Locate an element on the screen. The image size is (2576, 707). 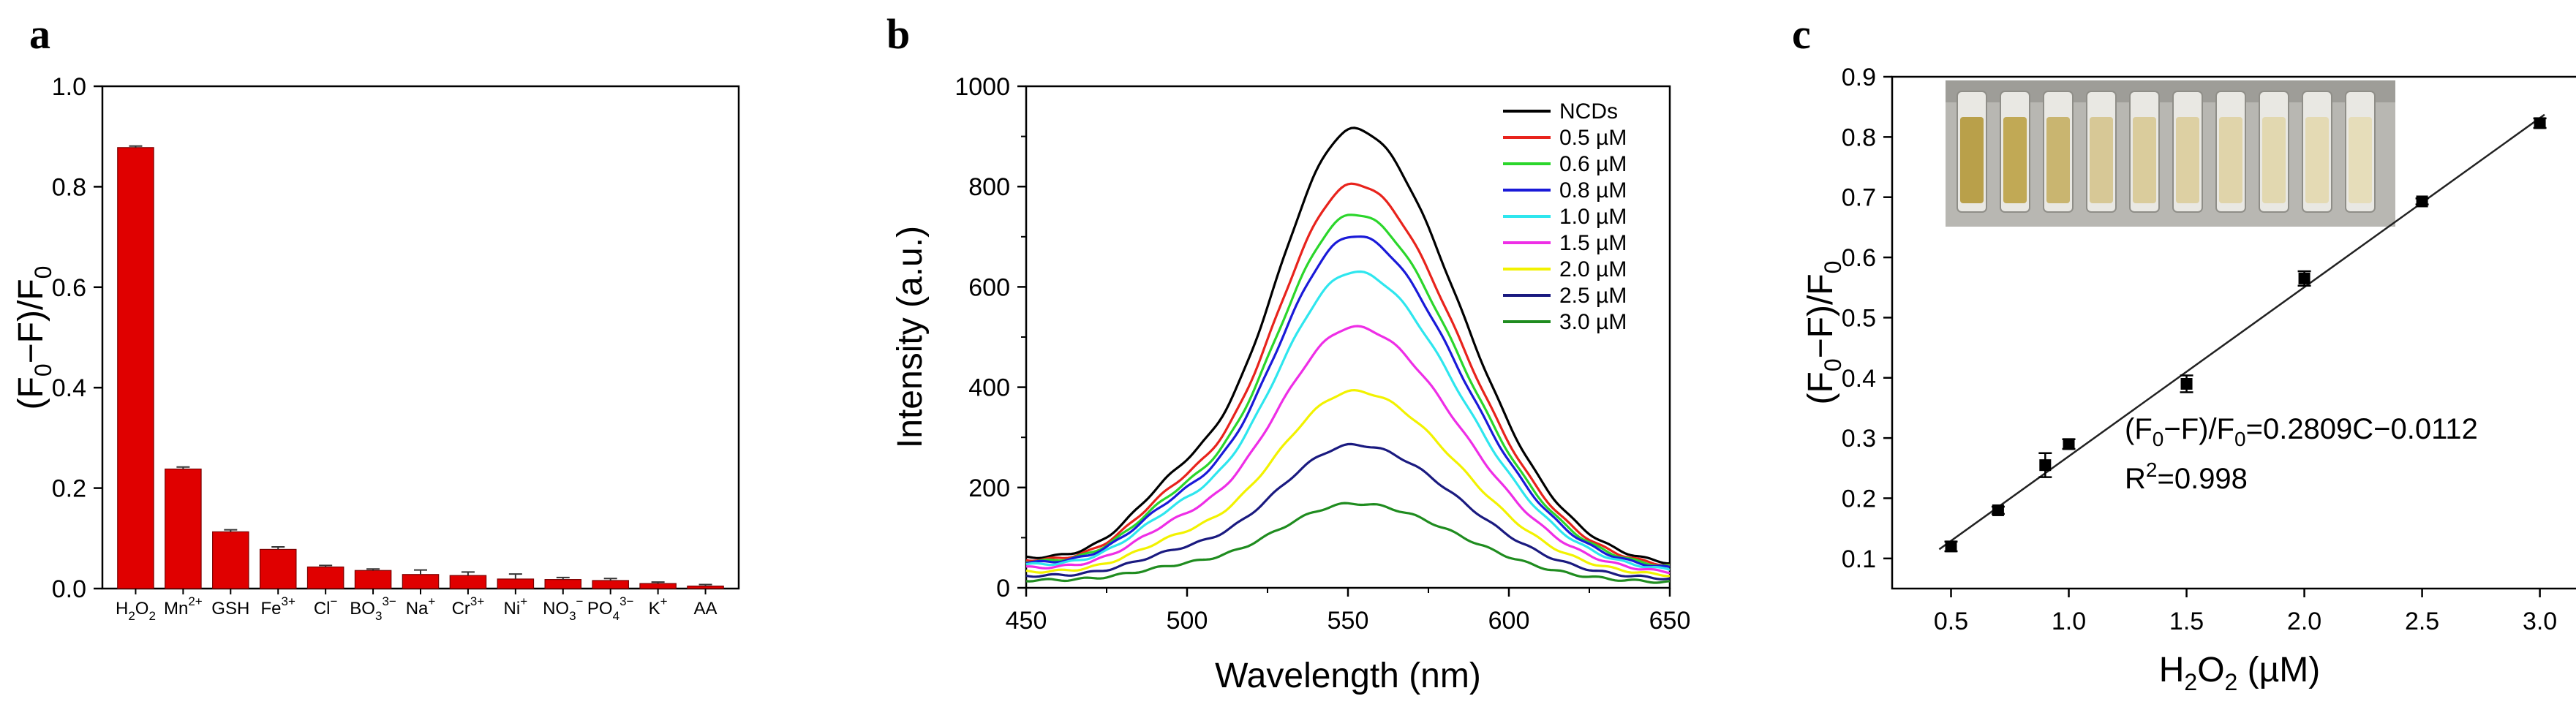
x-tick-label-b: 500 is located at coordinates (1187, 621).